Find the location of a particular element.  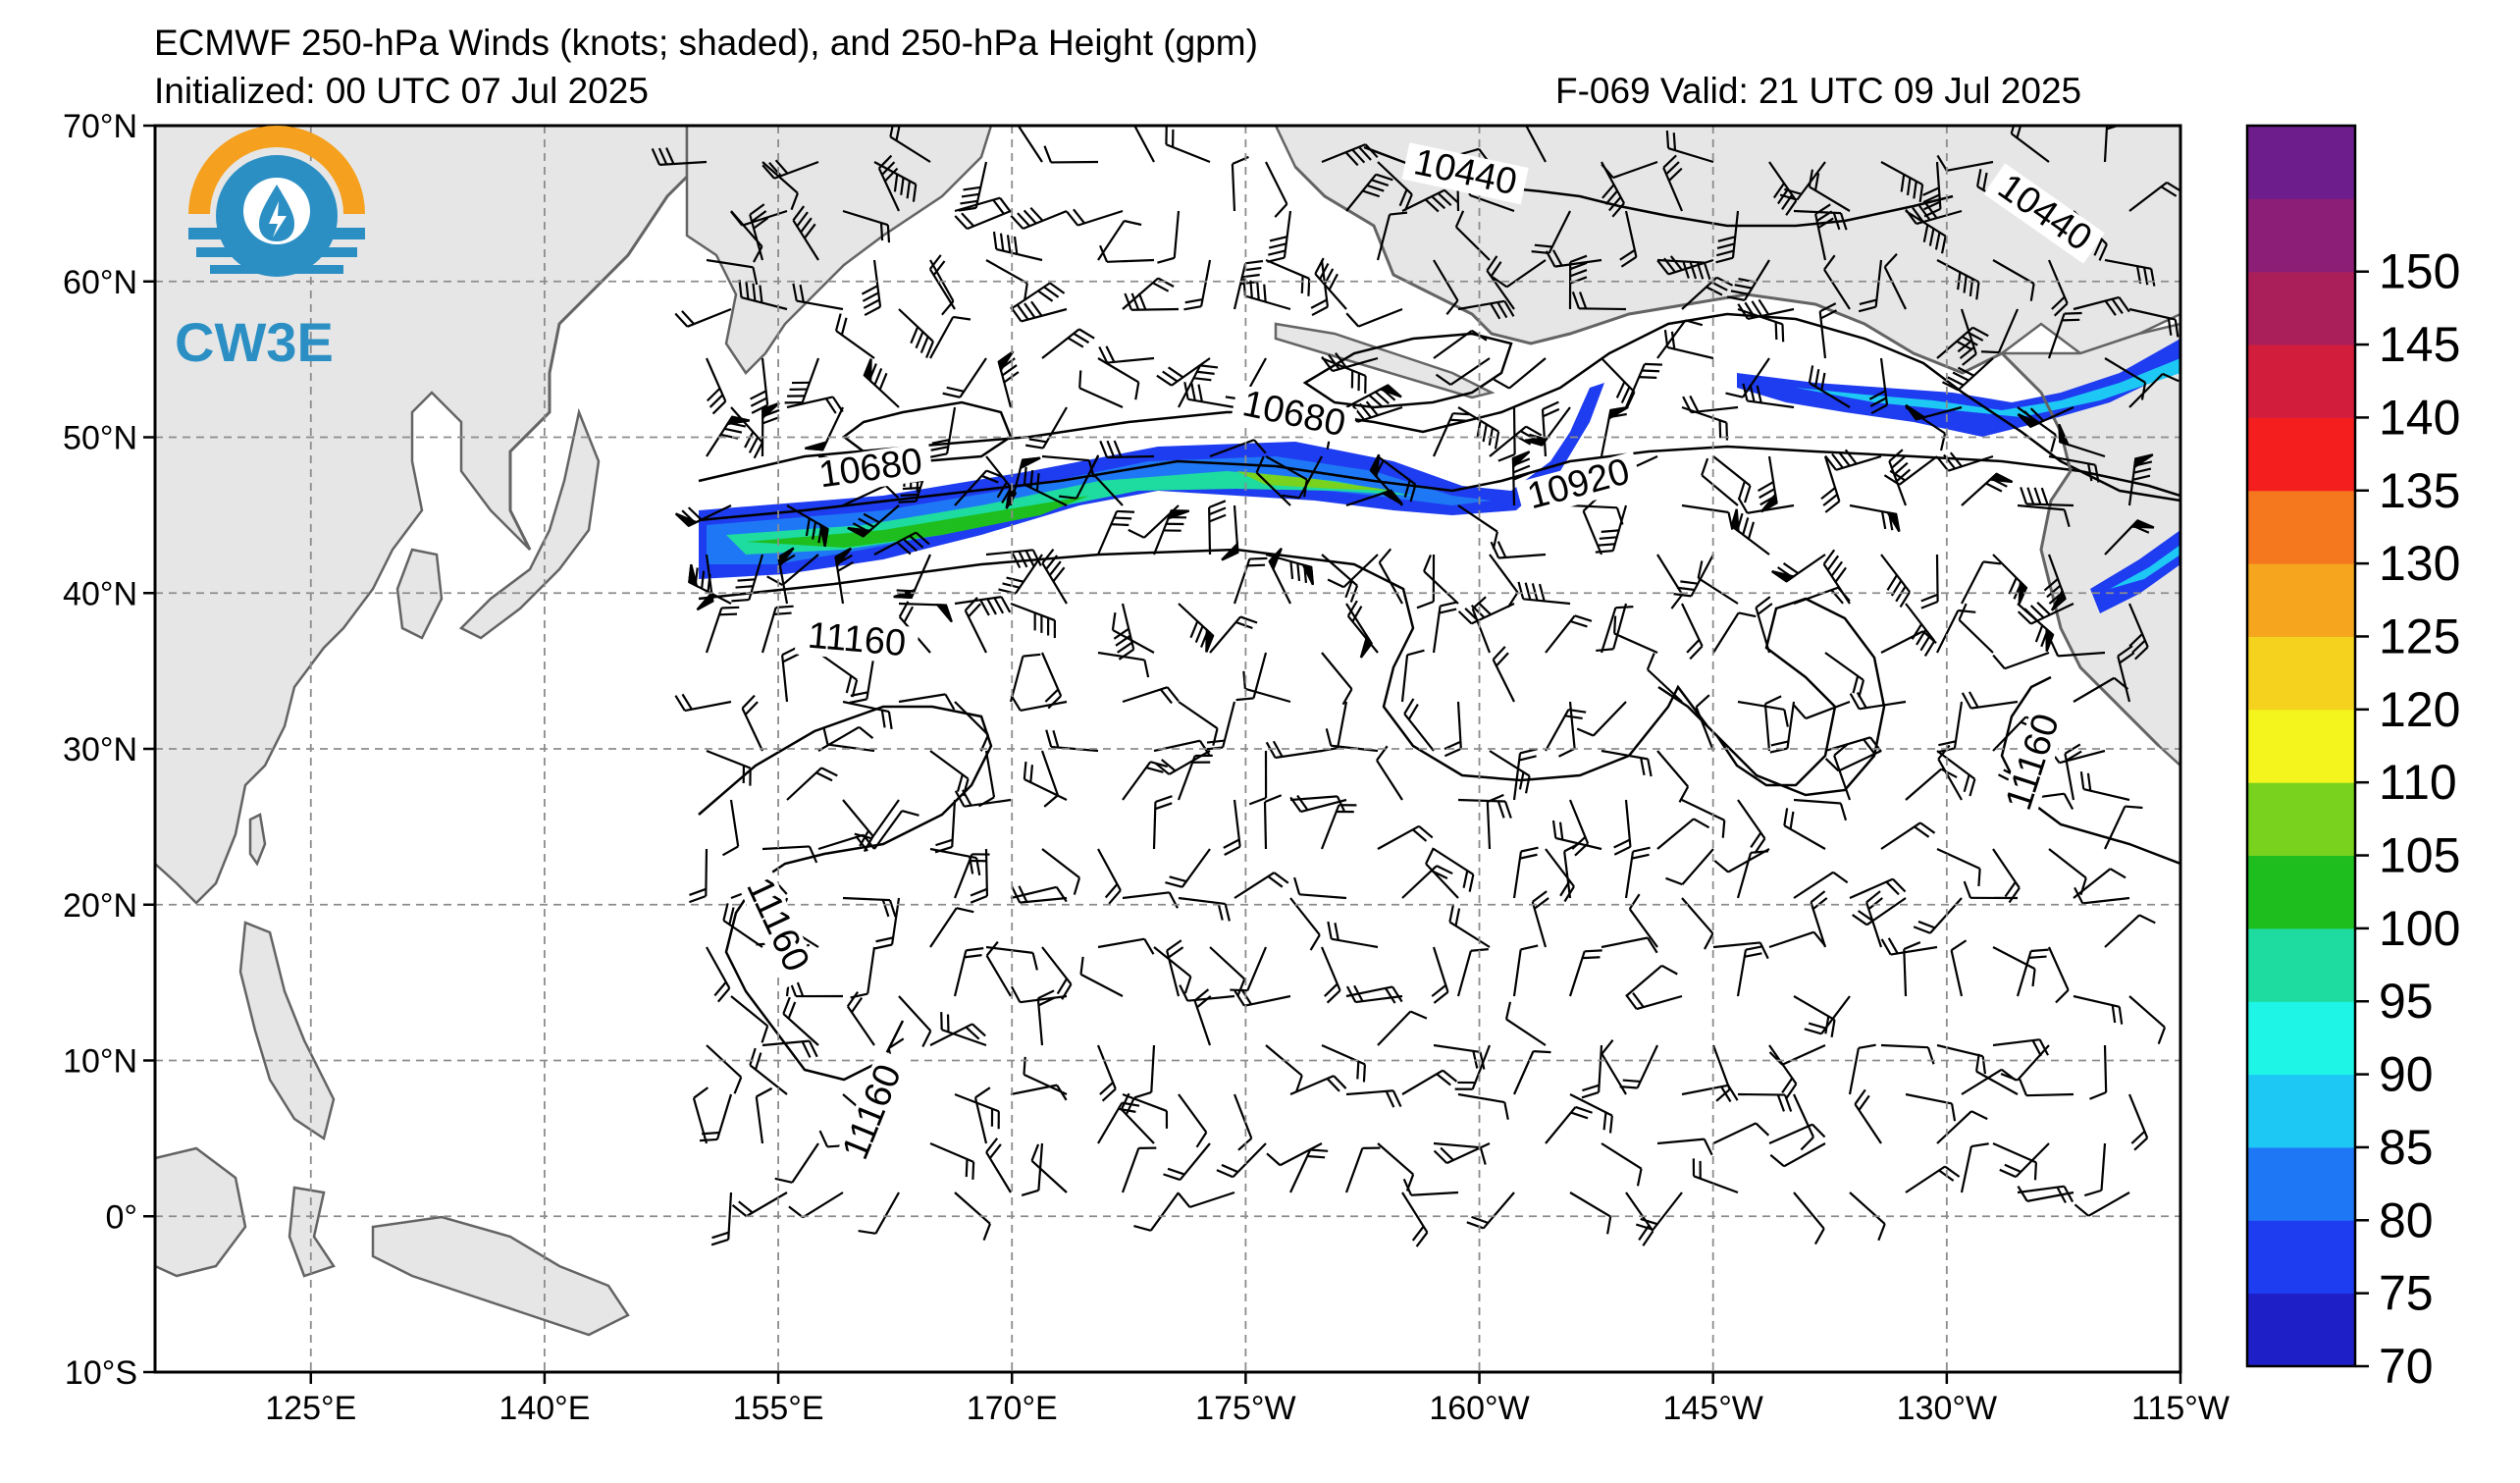

cw3e-water-drop-lightning-icon is located at coordinates (276, 202).